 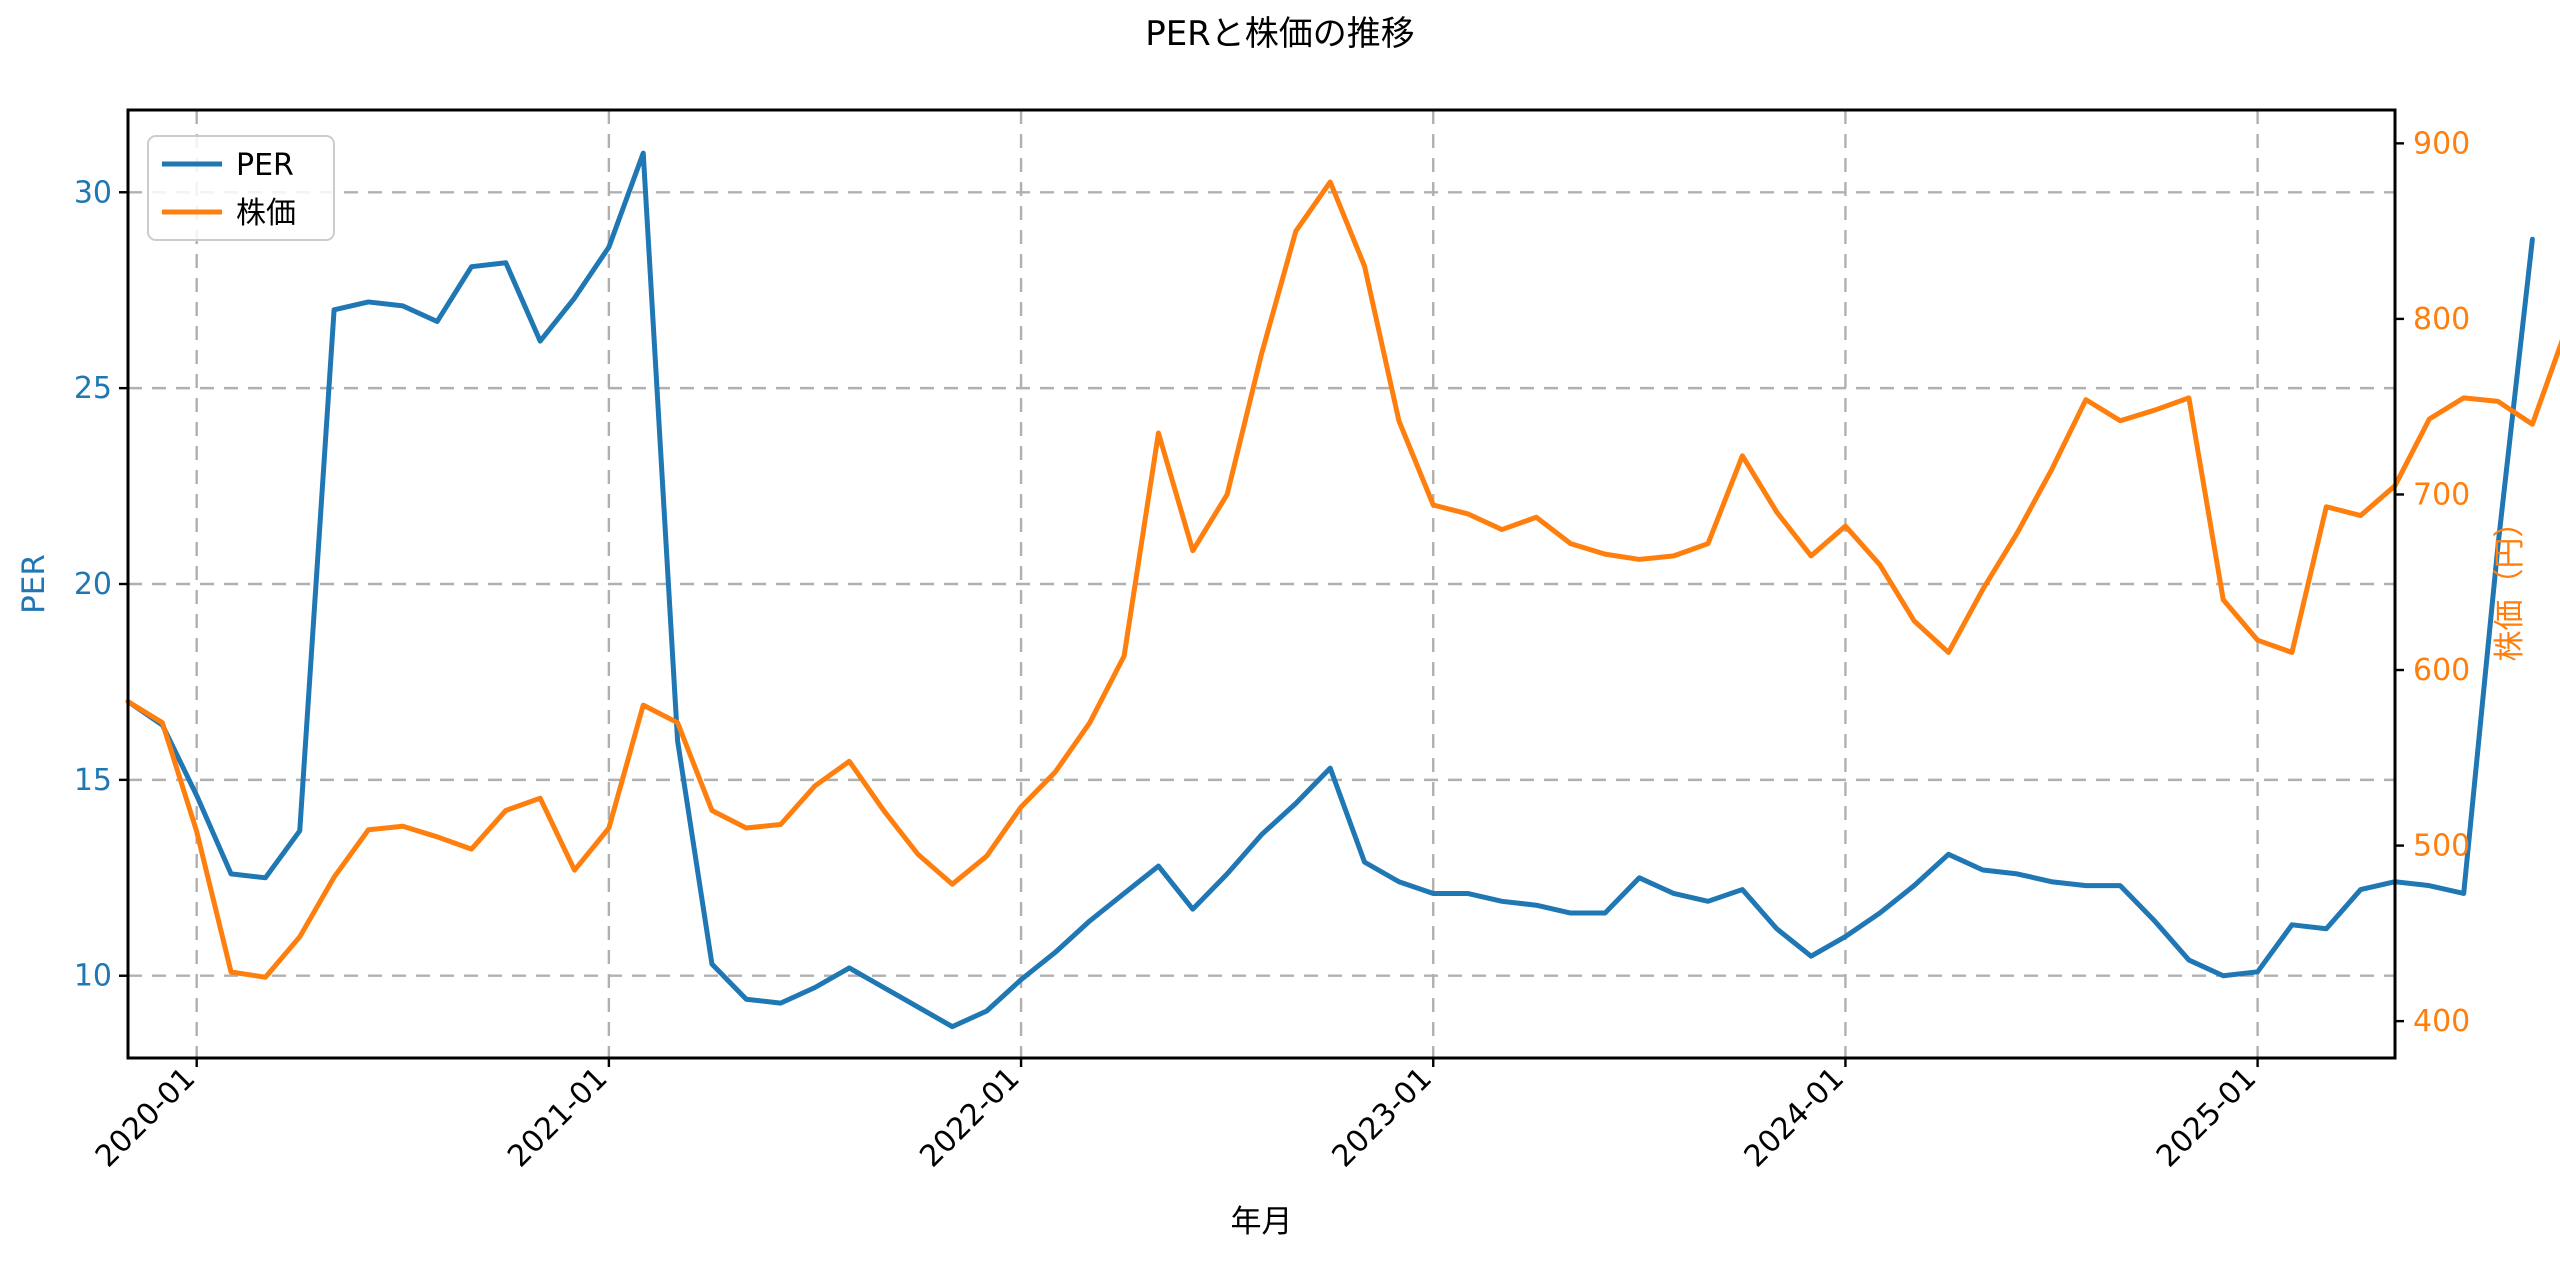 What do you see at coordinates (265, 165) in the screenshot?
I see `legend-label: PER` at bounding box center [265, 165].